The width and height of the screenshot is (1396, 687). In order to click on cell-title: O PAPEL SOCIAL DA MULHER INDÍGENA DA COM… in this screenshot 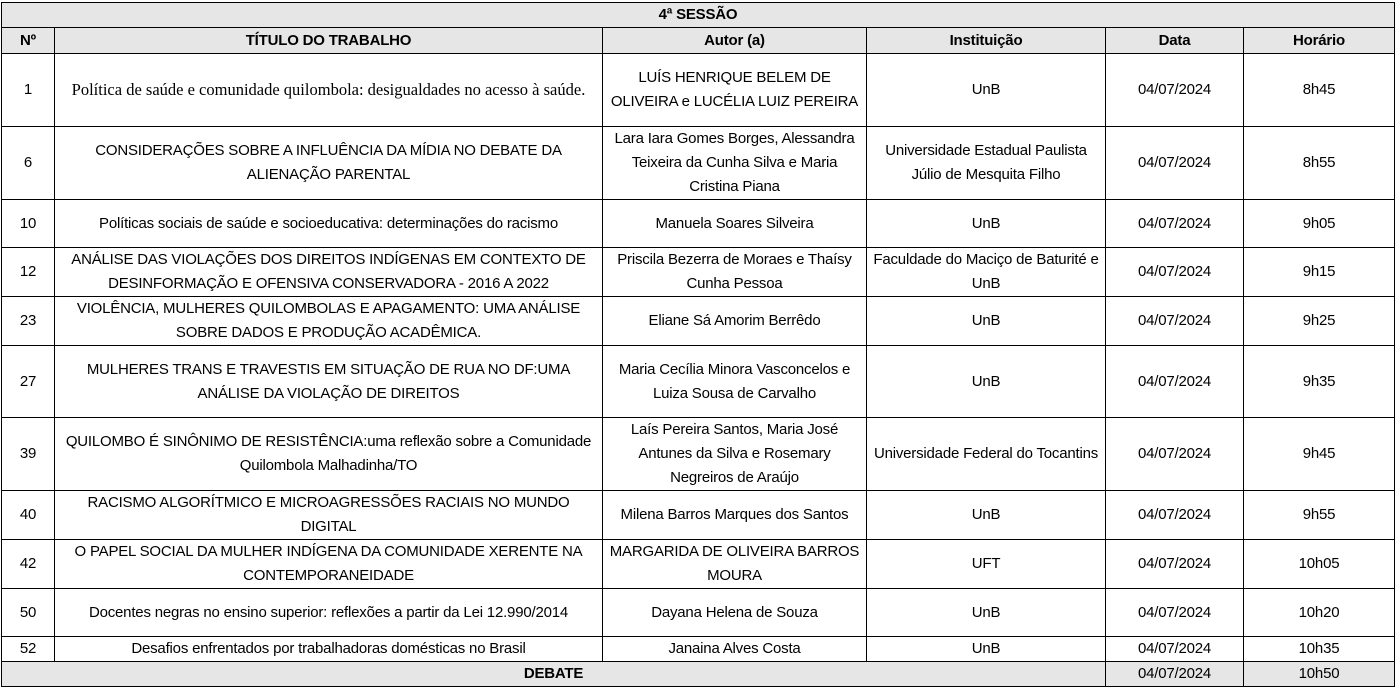, I will do `click(328, 564)`.